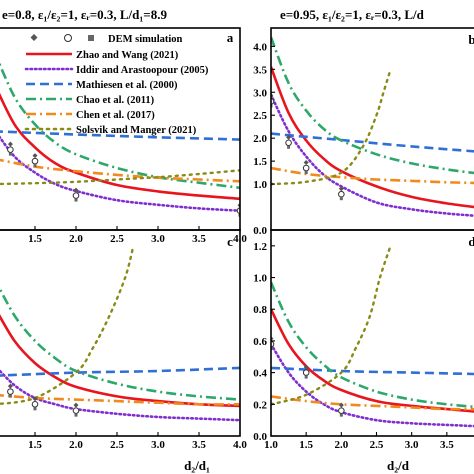 The height and width of the screenshot is (474, 474). Describe the element at coordinates (115, 100) in the screenshot. I see `legend-label: Chao et al. (2011)` at that location.